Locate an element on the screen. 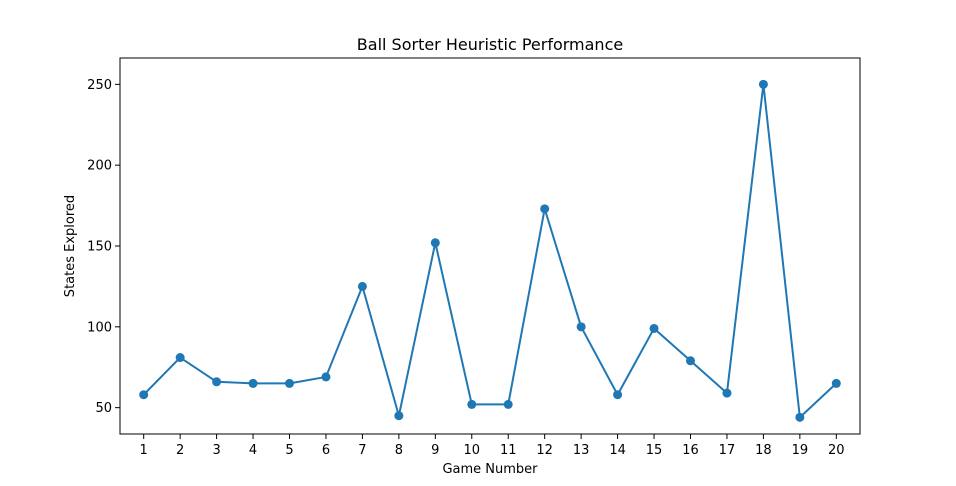 This screenshot has height=486, width=956. x-tick-label: 10 is located at coordinates (471, 450).